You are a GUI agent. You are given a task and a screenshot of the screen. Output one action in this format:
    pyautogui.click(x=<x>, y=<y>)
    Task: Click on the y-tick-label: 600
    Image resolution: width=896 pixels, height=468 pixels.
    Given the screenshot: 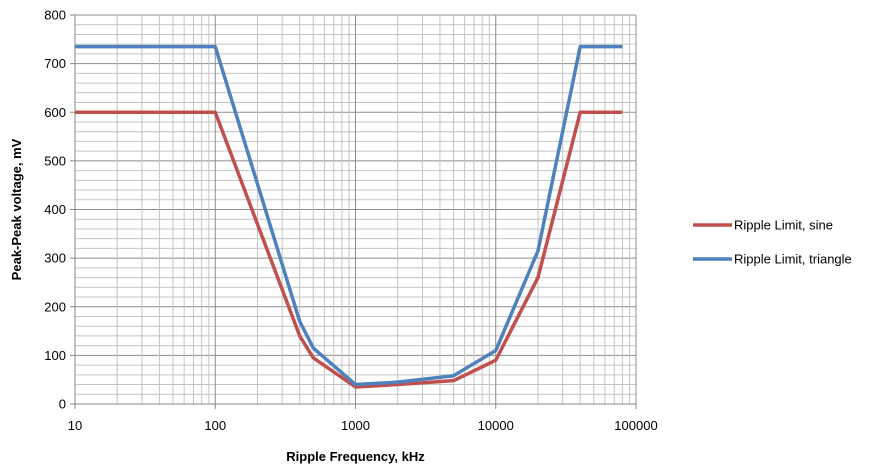 What is the action you would take?
    pyautogui.click(x=55, y=112)
    